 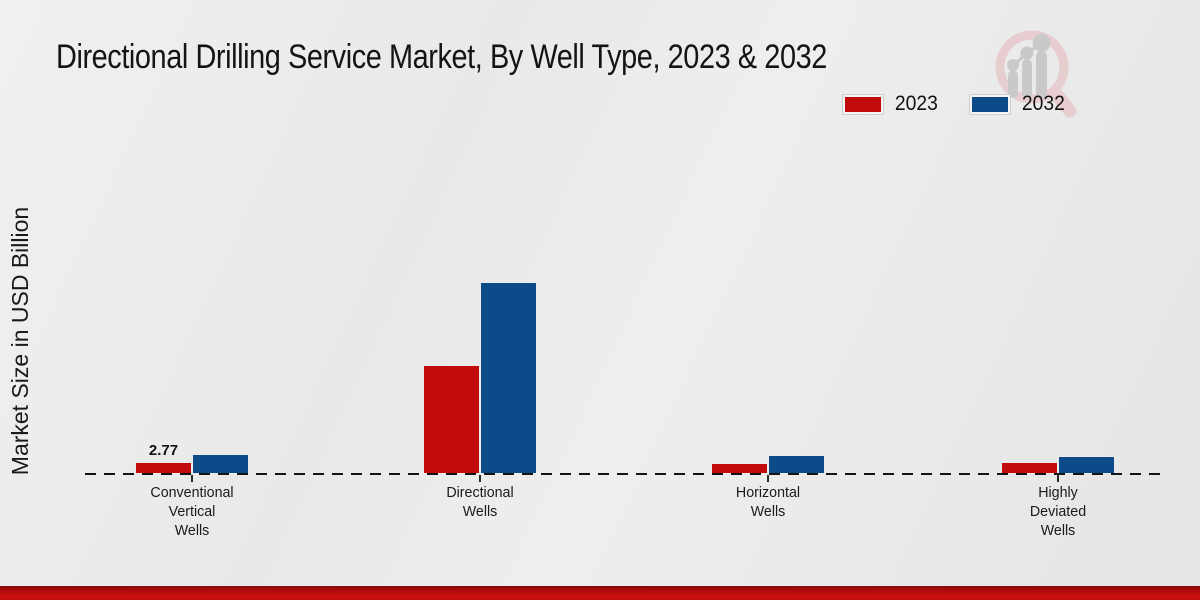 I want to click on legend-item-2032: 2032, so click(x=1017, y=104).